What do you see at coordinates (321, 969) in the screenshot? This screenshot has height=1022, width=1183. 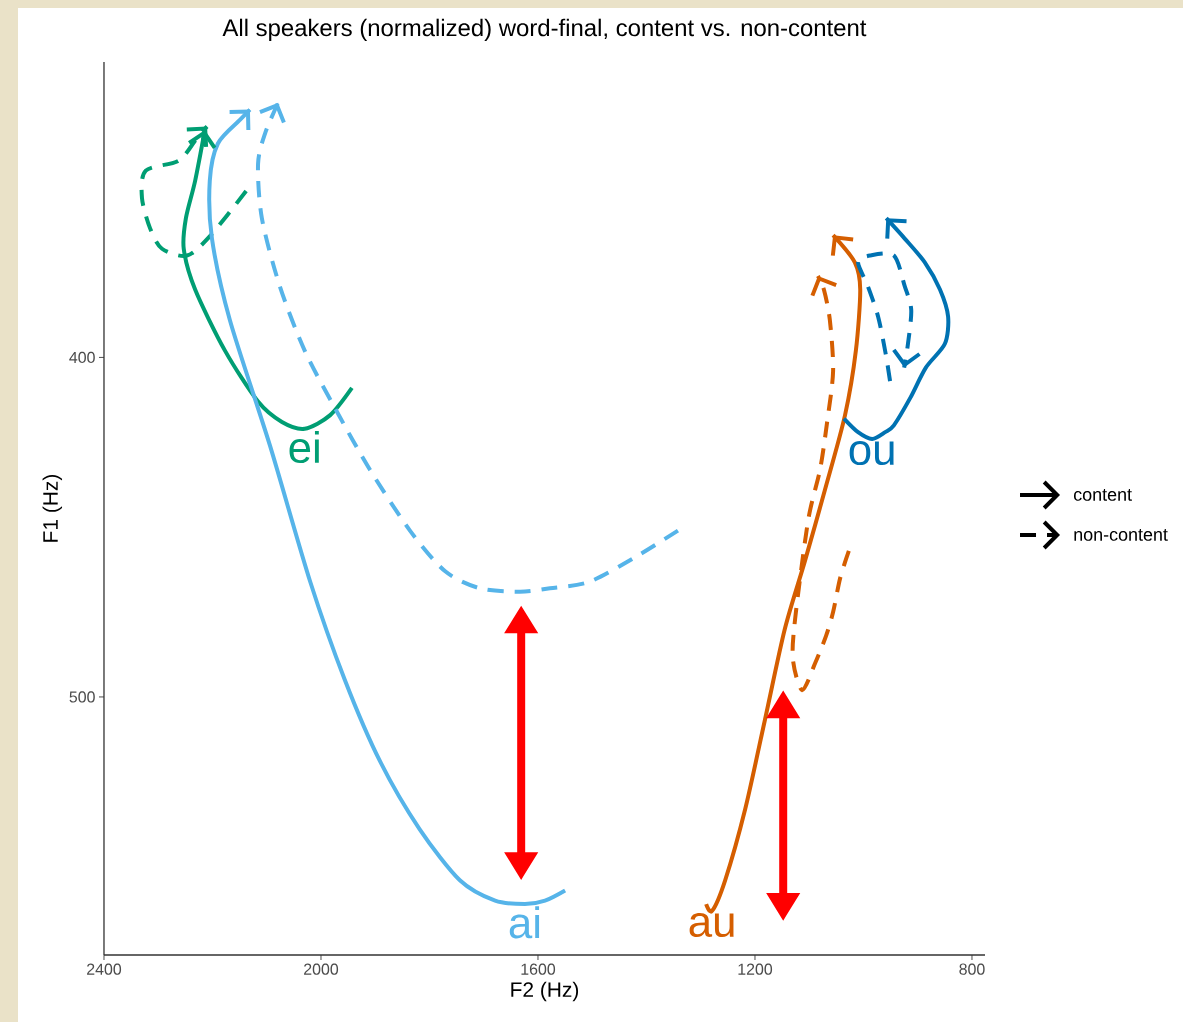 I see `x-tick-label: 2000` at bounding box center [321, 969].